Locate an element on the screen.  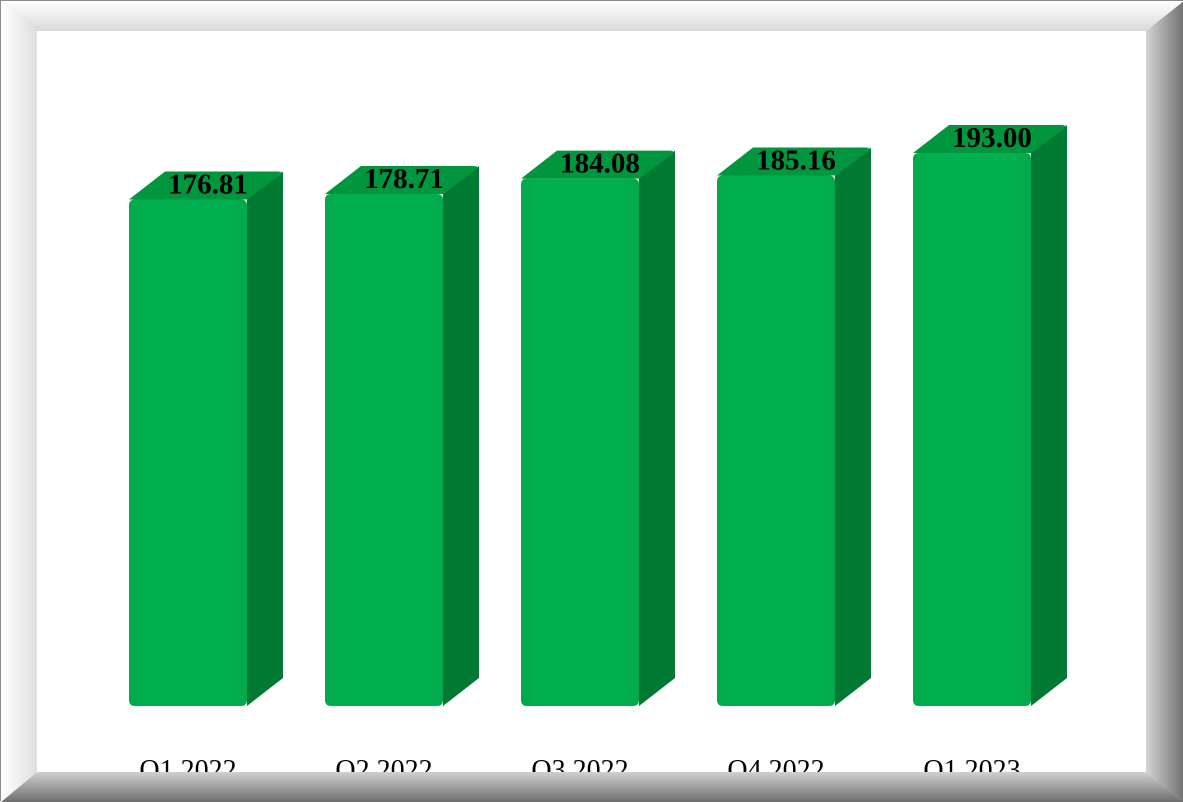
category-label: Q1 2022 is located at coordinates (187, 763).